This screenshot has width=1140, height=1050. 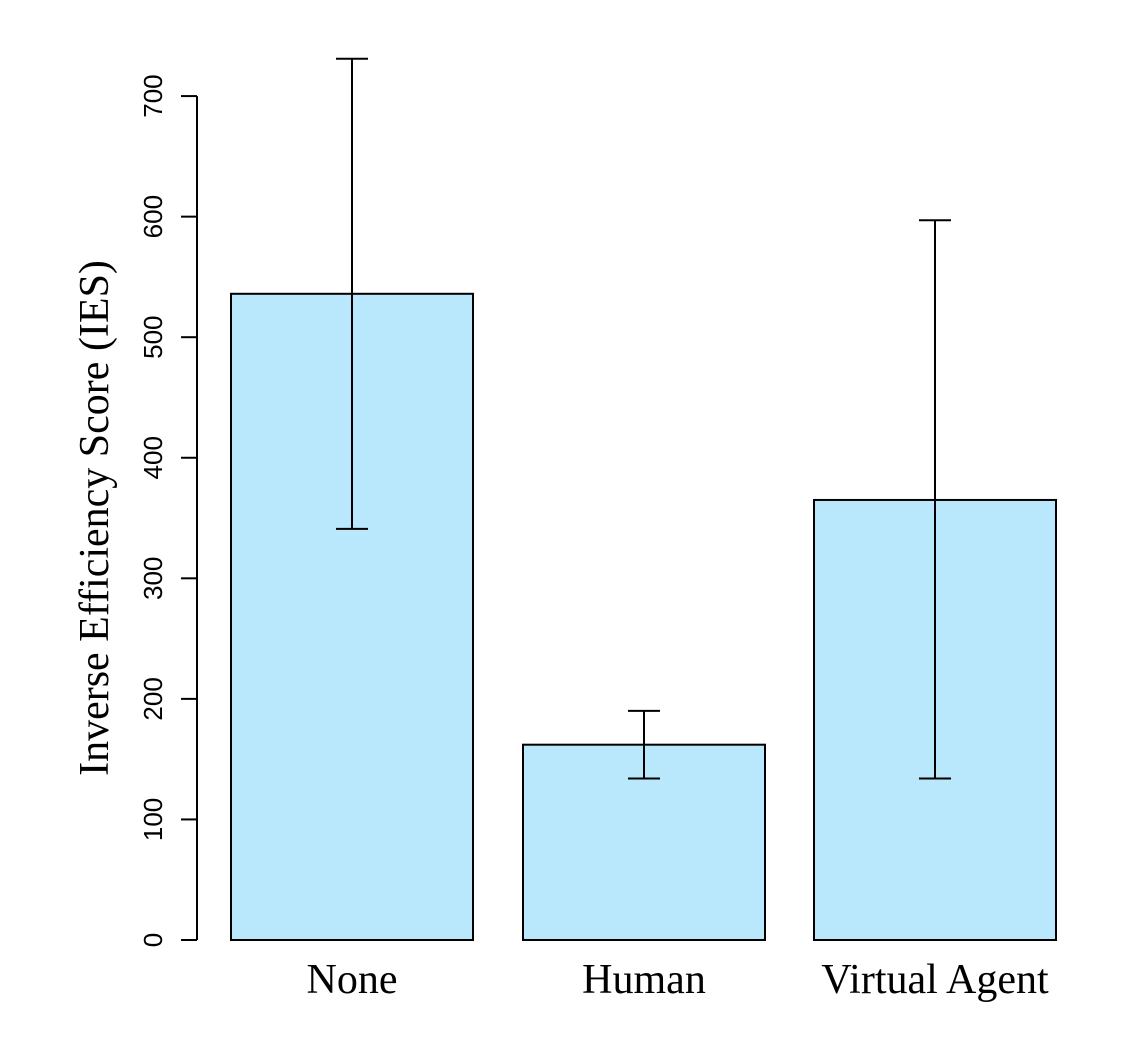 I want to click on y-axis: 0 100 200 300 400 500 600 700, so click(x=168, y=510).